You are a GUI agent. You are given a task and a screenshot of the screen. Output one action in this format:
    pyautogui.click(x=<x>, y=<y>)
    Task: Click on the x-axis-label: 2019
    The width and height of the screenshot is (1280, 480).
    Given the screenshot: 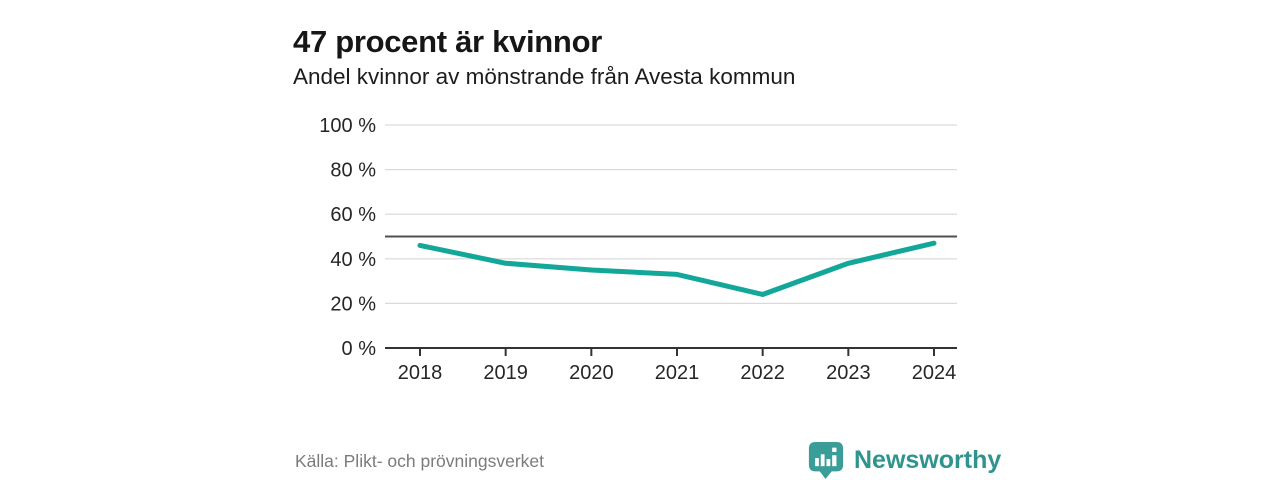 What is the action you would take?
    pyautogui.click(x=505, y=373)
    